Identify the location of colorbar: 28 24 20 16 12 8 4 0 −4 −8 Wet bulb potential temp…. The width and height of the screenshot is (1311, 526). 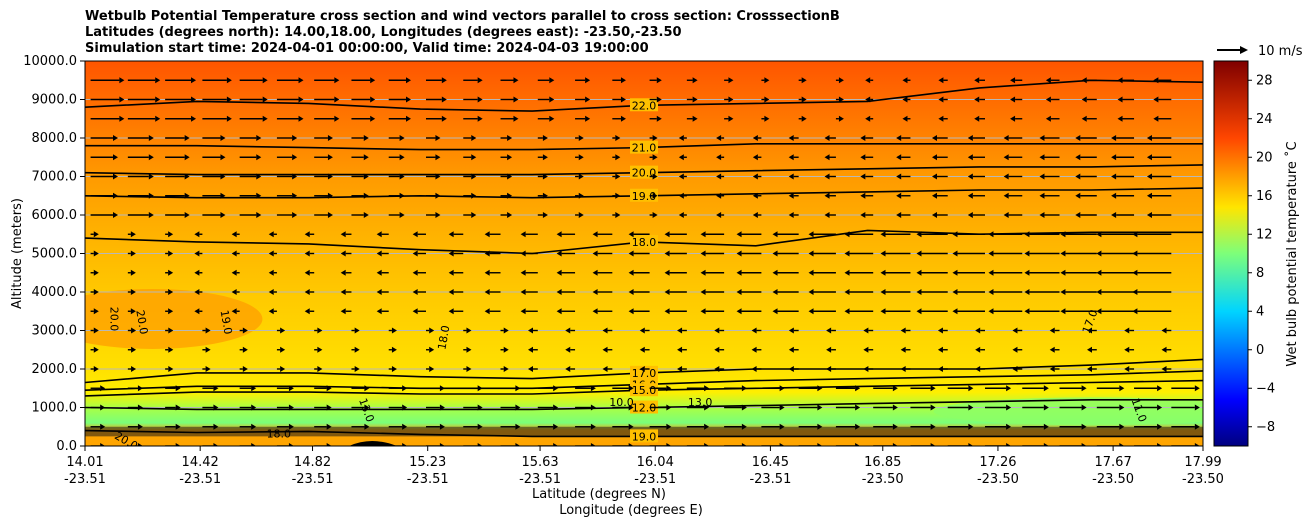
(1258, 245).